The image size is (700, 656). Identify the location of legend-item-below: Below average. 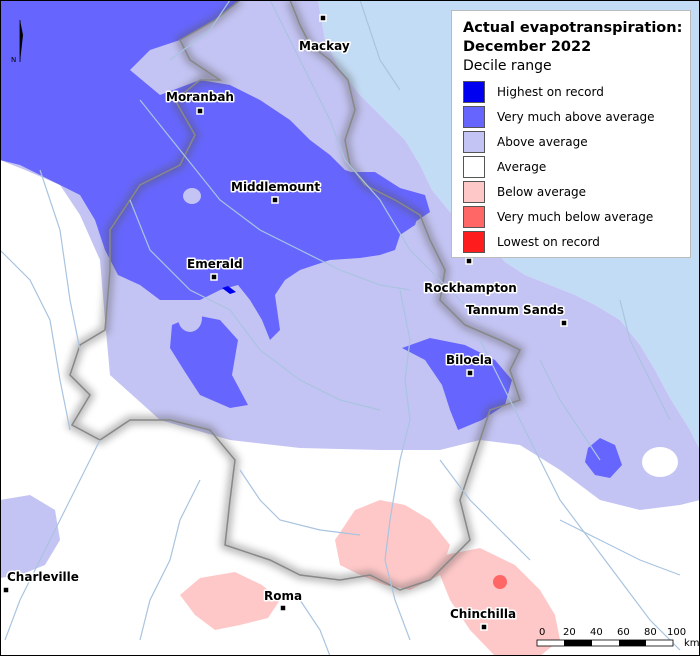
(576, 191).